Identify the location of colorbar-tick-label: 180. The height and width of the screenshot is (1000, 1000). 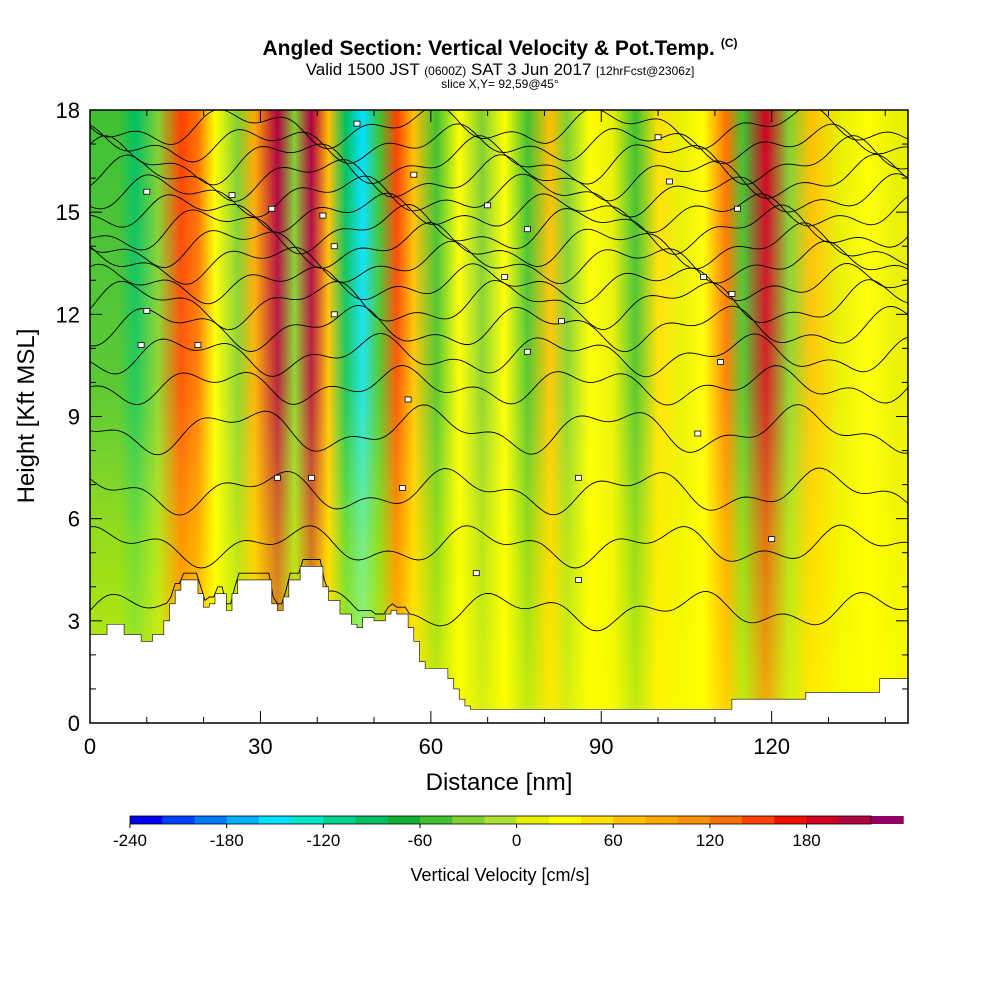
(806, 840).